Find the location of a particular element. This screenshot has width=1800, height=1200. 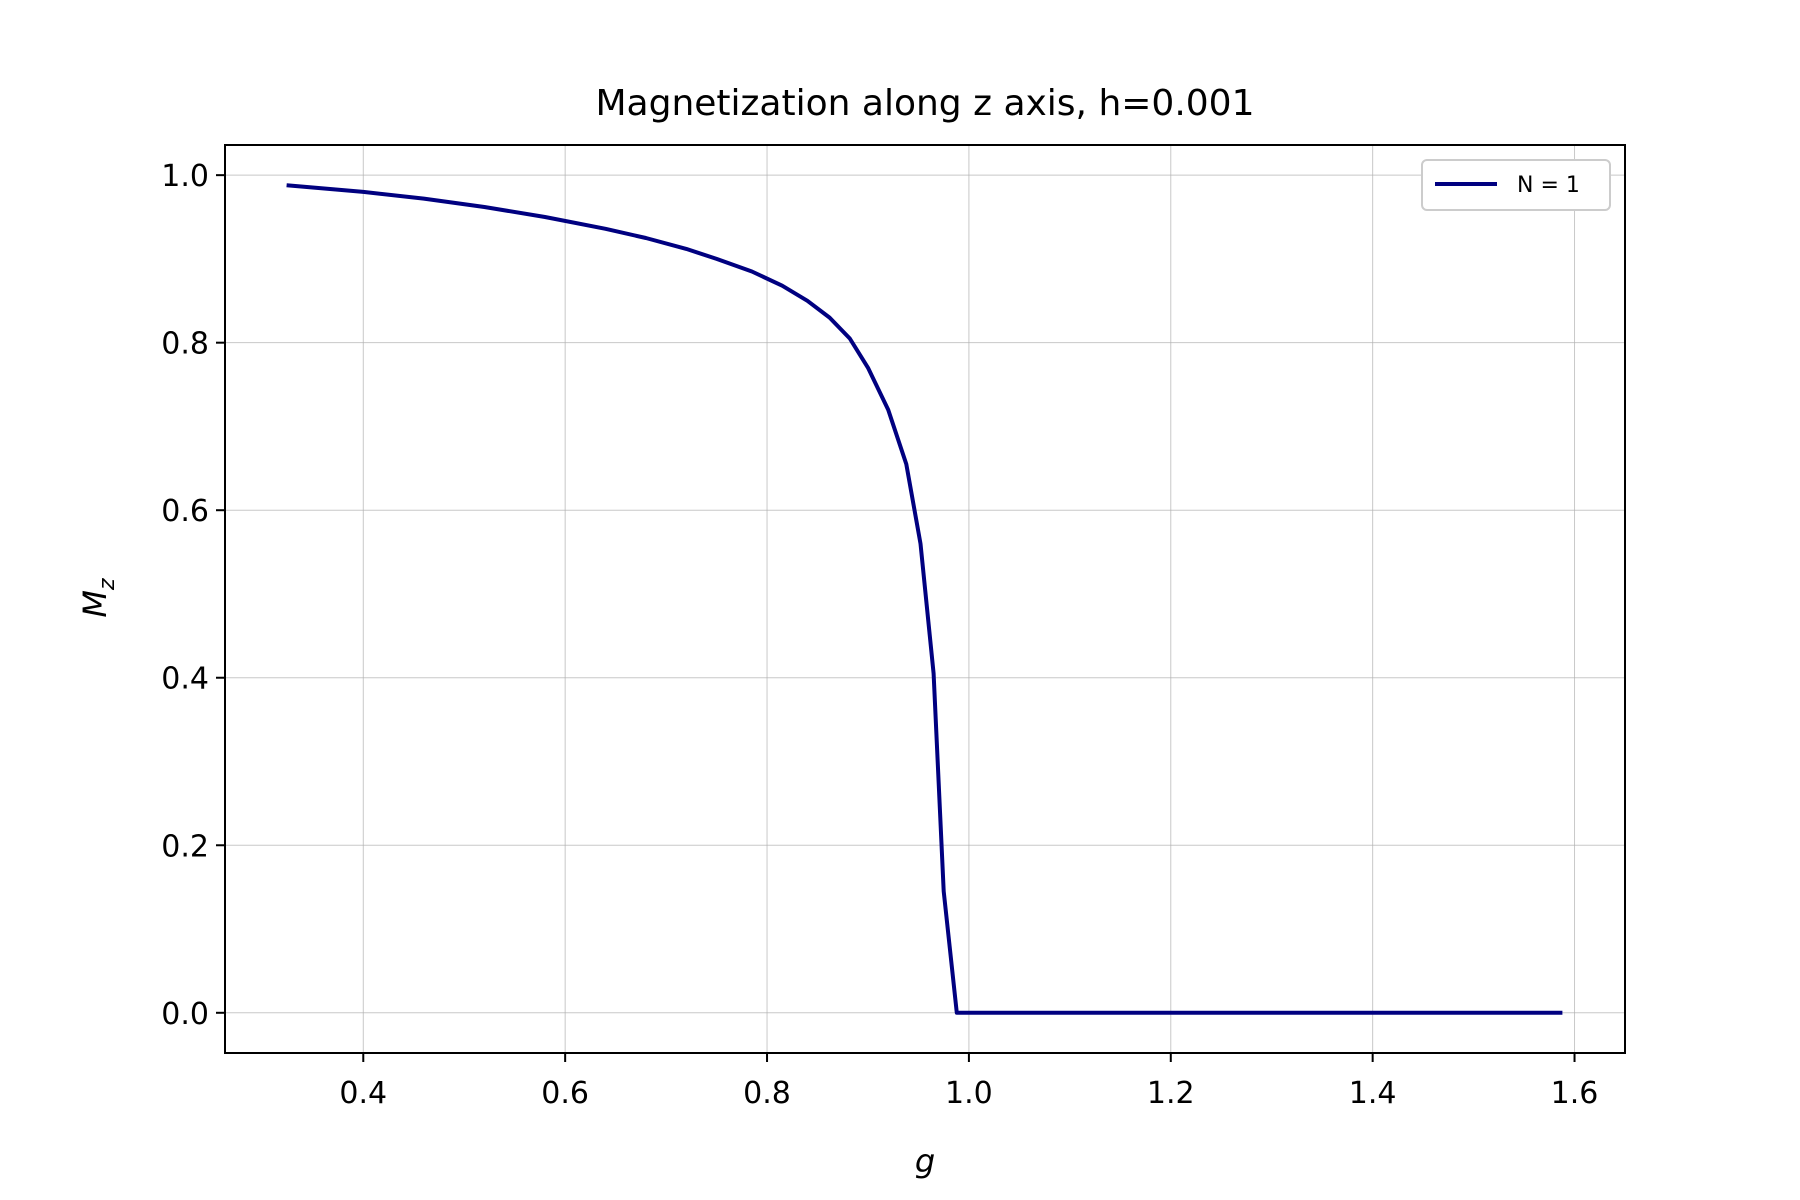

legend-box is located at coordinates (1516, 185).